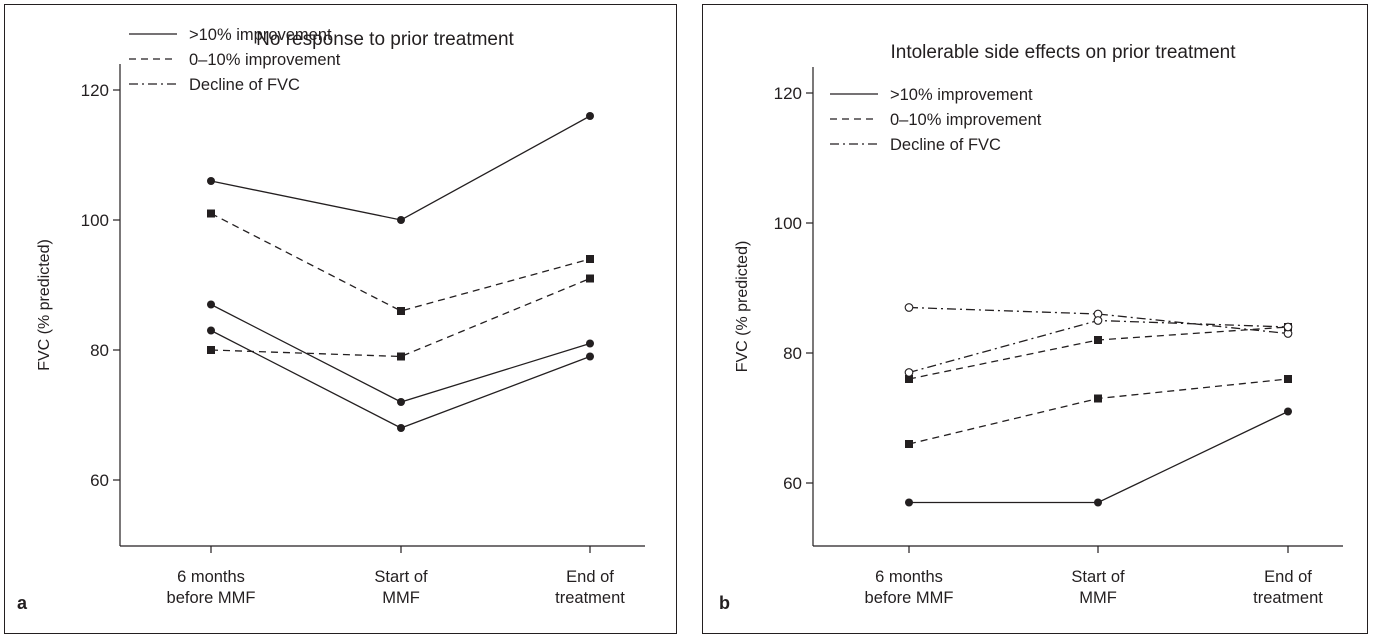 The image size is (1373, 639). Describe the element at coordinates (724, 603) in the screenshot. I see `chart-b-panel-label: b` at that location.